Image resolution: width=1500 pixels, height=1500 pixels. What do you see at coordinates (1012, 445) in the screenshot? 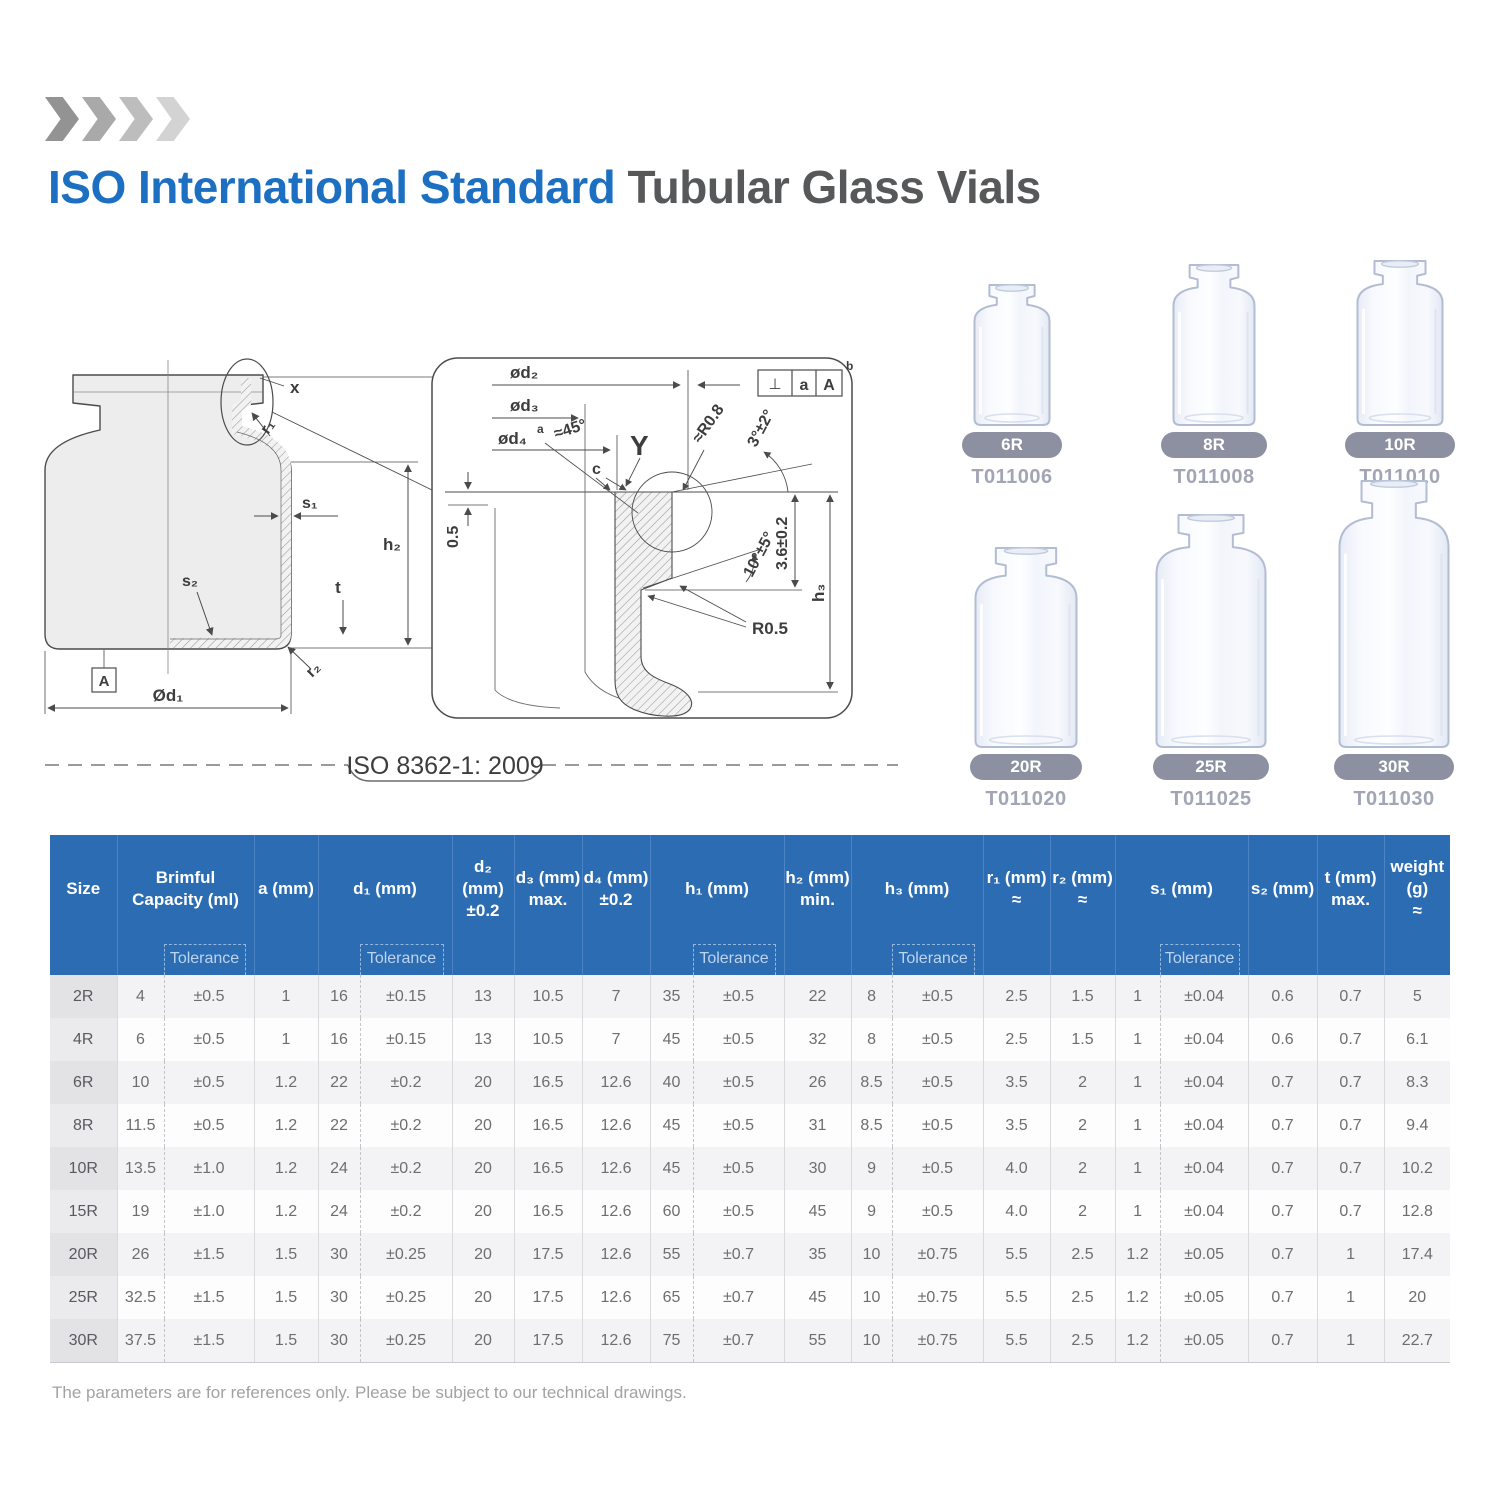
I see `vial-size-badge: 6R` at bounding box center [1012, 445].